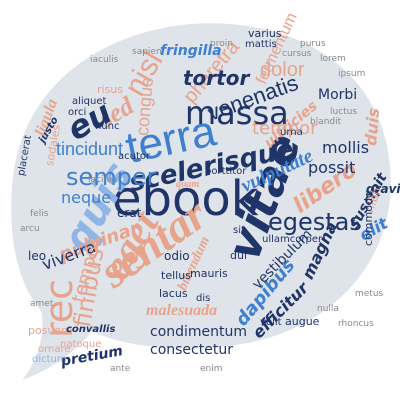 The width and height of the screenshot is (400, 400). What do you see at coordinates (372, 127) in the screenshot?
I see `cloud-word: duis` at bounding box center [372, 127].